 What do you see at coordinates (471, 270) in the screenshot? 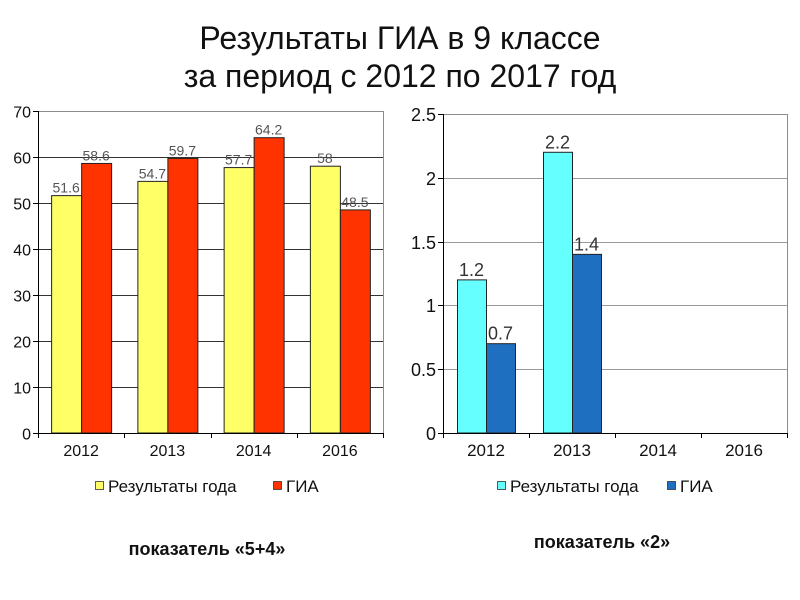
I see `data-label-series-1-2012: 1.2` at bounding box center [471, 270].